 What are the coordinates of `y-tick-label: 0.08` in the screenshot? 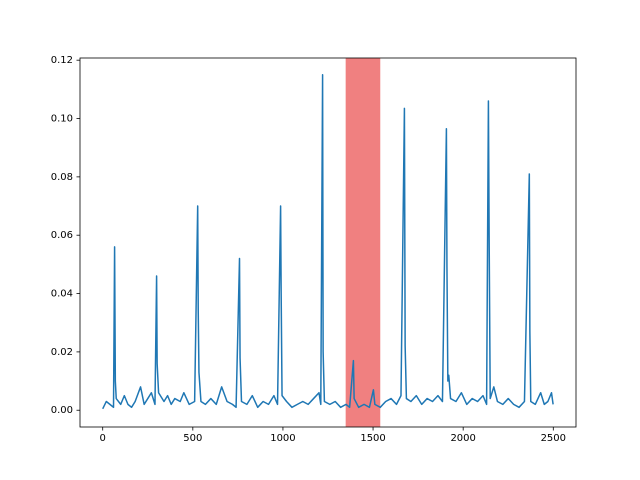 It's located at (62, 177).